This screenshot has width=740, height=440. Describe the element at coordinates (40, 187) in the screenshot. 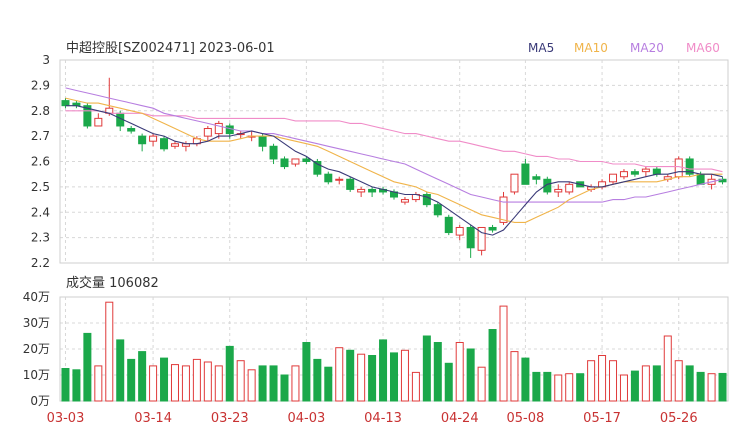

I see `price-tick-label: 2.5` at that location.